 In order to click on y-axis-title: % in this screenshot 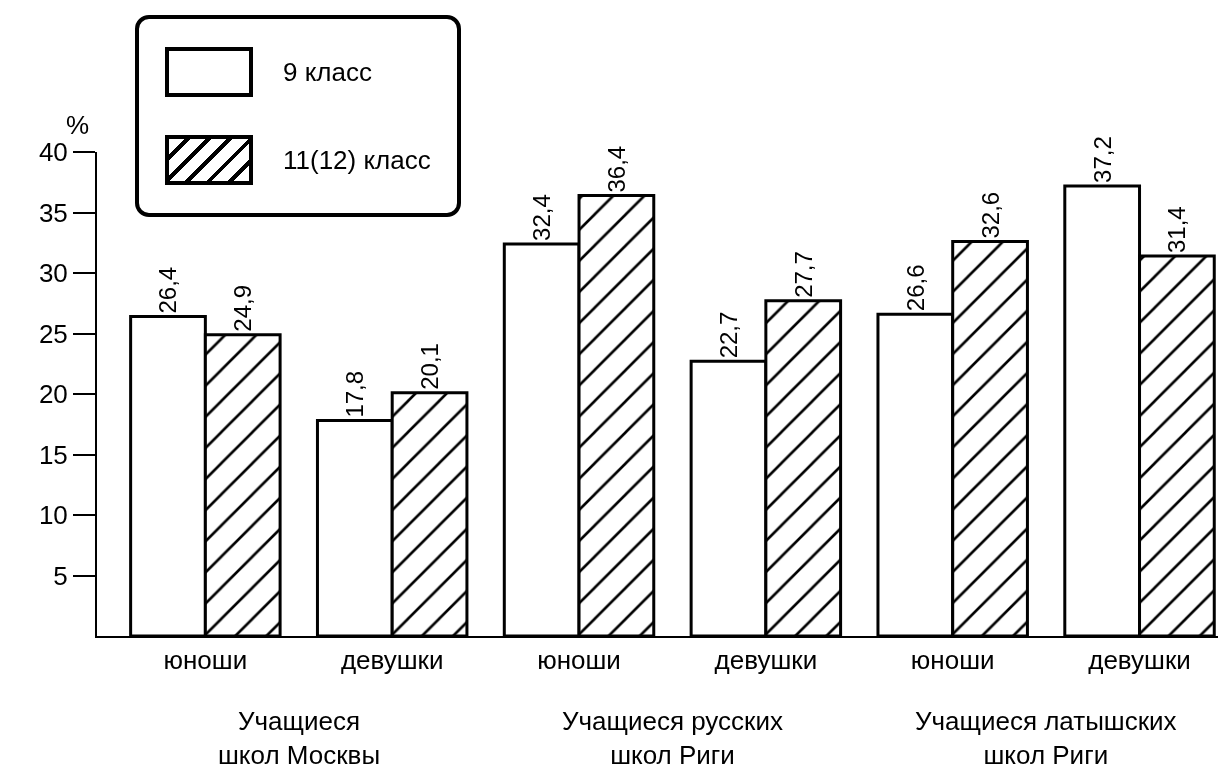, I will do `click(78, 125)`.